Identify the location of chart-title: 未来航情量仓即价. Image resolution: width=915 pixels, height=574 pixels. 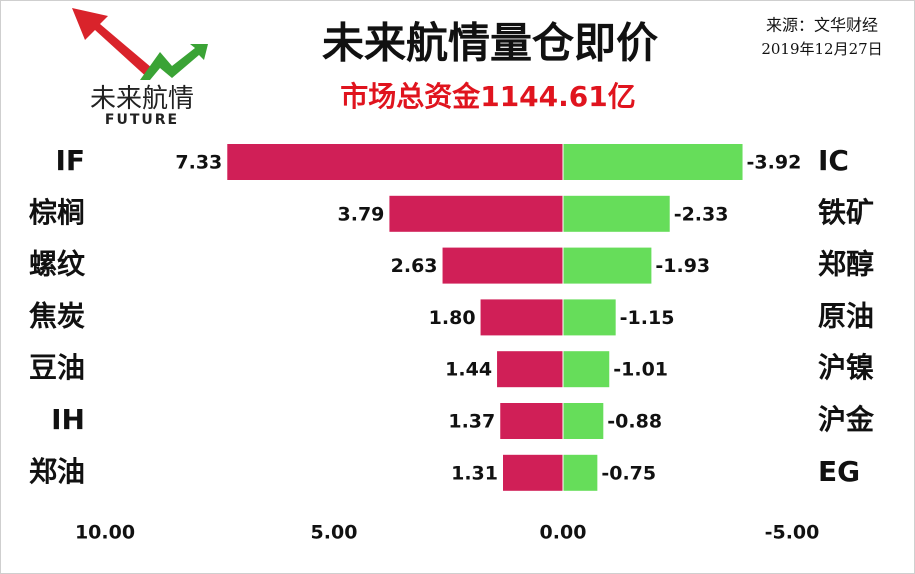
(490, 43).